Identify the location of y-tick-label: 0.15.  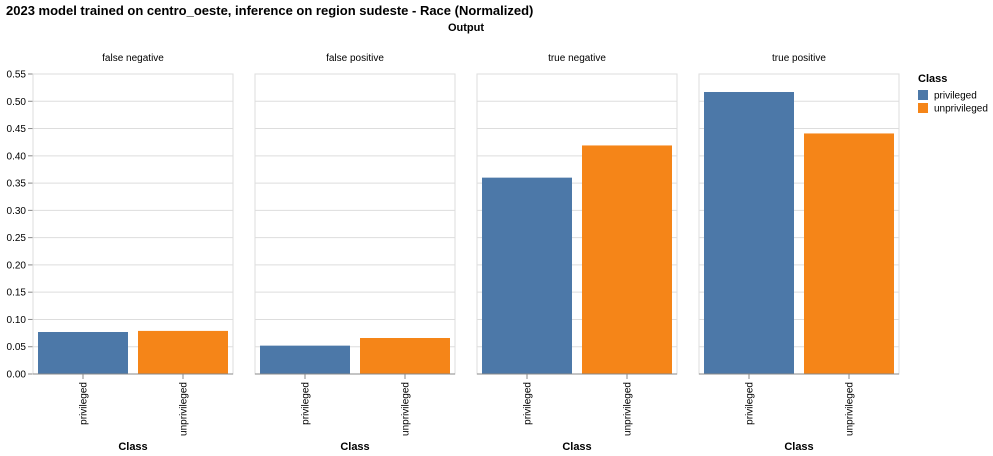
(17, 293).